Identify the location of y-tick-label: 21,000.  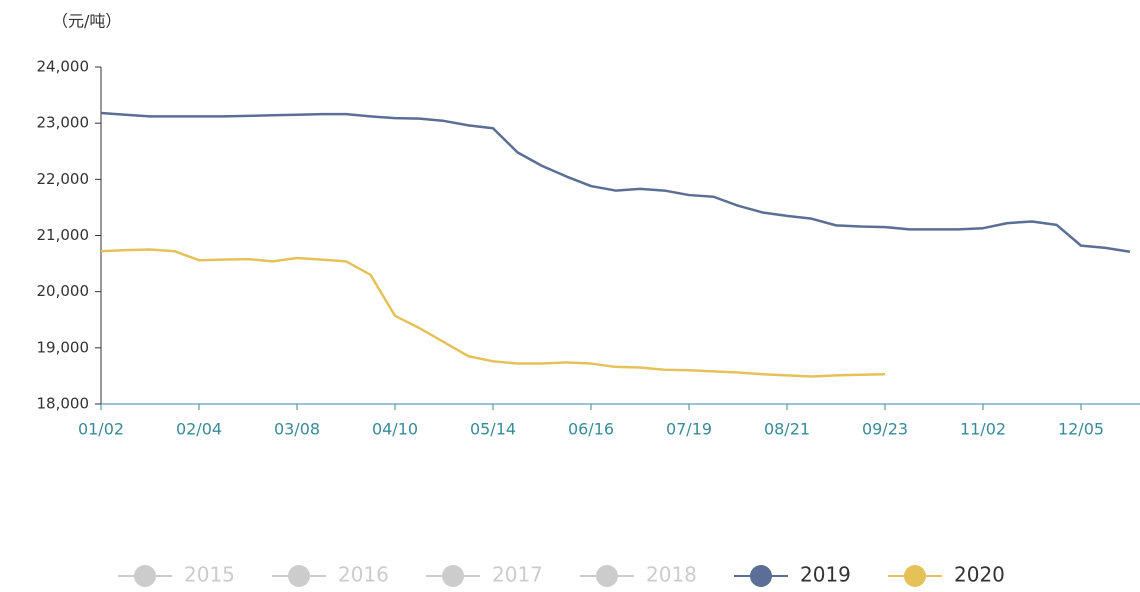
(63, 235).